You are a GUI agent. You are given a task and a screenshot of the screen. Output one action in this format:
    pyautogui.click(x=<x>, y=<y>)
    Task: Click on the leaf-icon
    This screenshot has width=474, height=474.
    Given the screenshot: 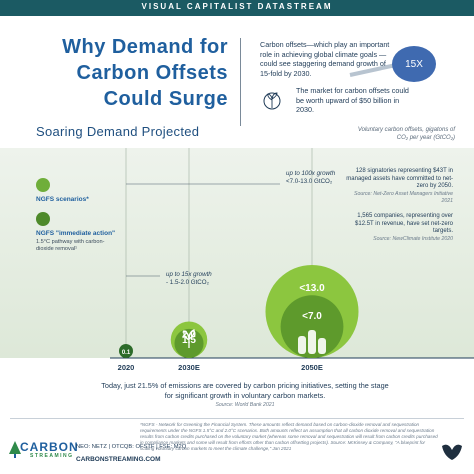 What is the action you would take?
    pyautogui.click(x=43, y=185)
    